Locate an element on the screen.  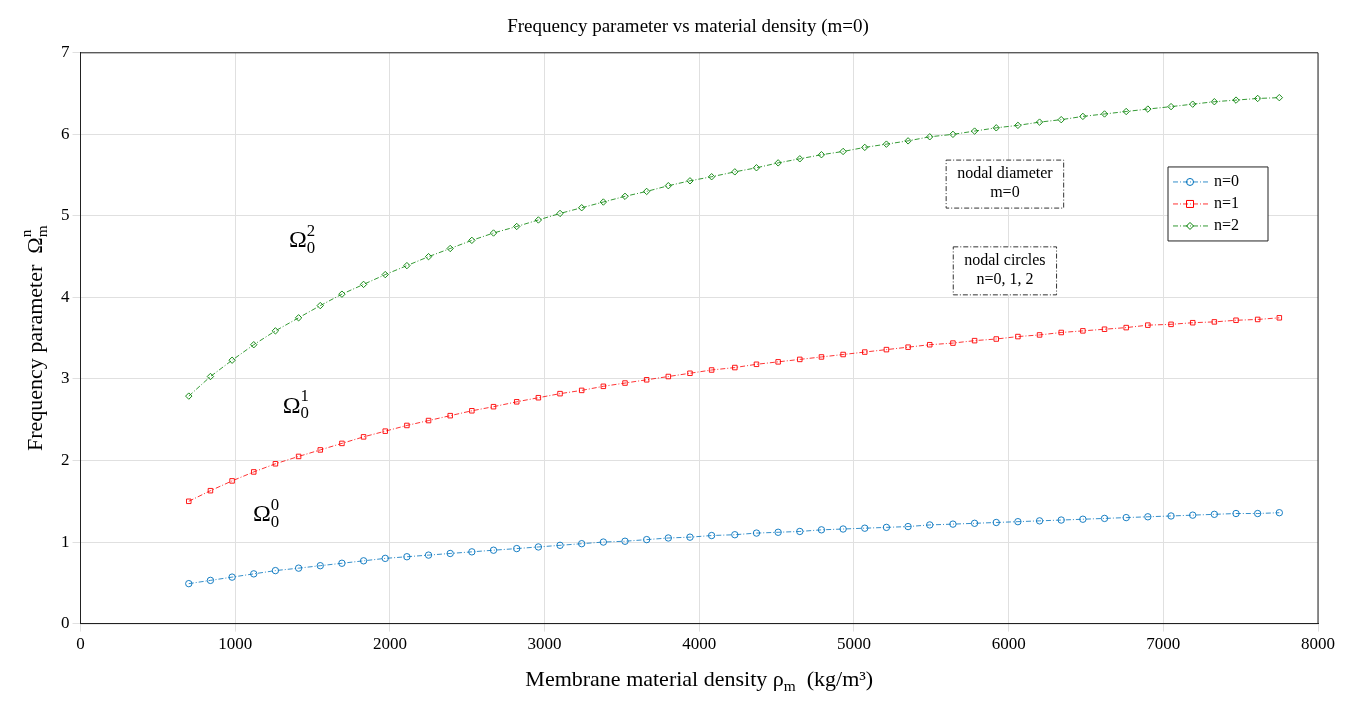
chart-title: Frequency parameter vs material density (m=0) is located at coordinates (688, 26).